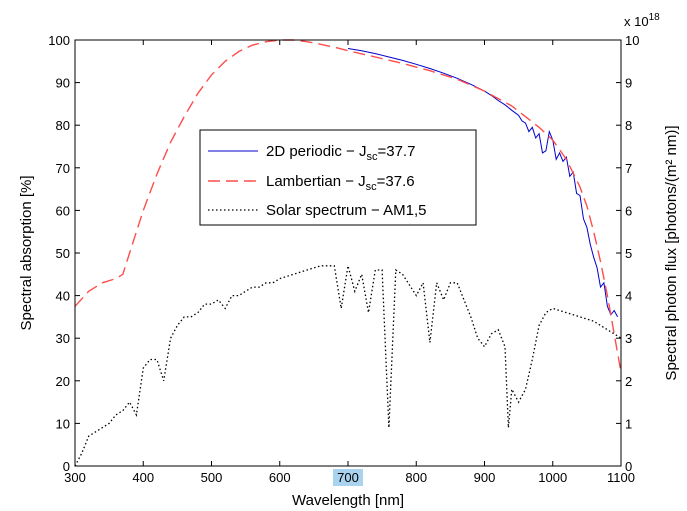  I want to click on y-axis-left-label: Spectral absorption [%], so click(26, 252).